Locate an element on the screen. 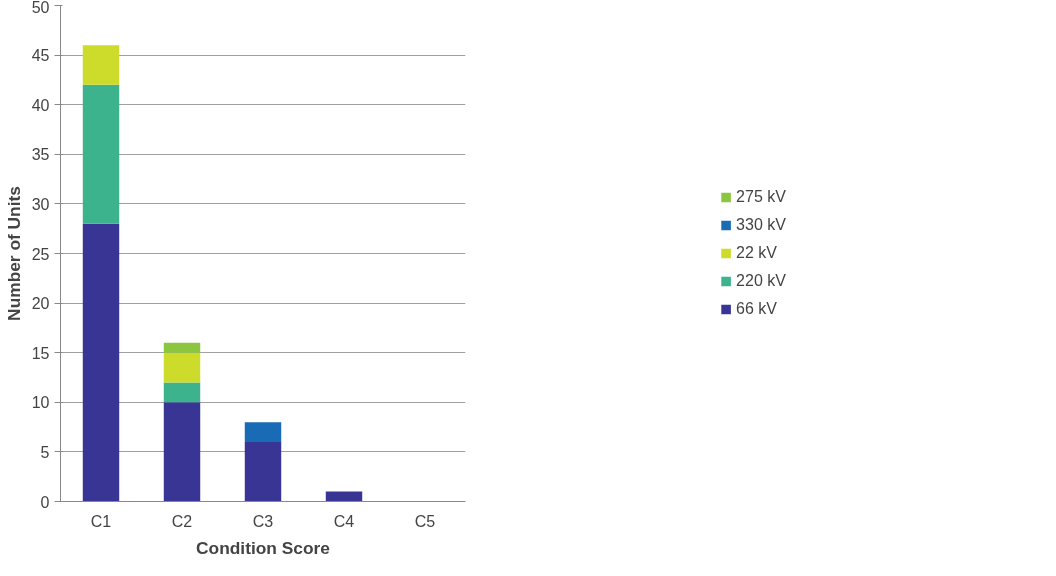 The image size is (1056, 576). legend-label: 22 kV is located at coordinates (757, 253).